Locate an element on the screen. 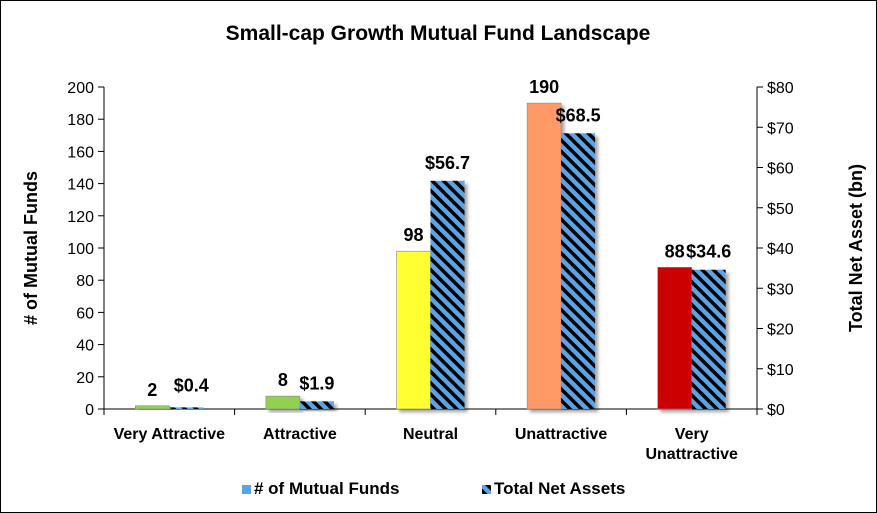  y-tick-label-right: $70 is located at coordinates (780, 128).